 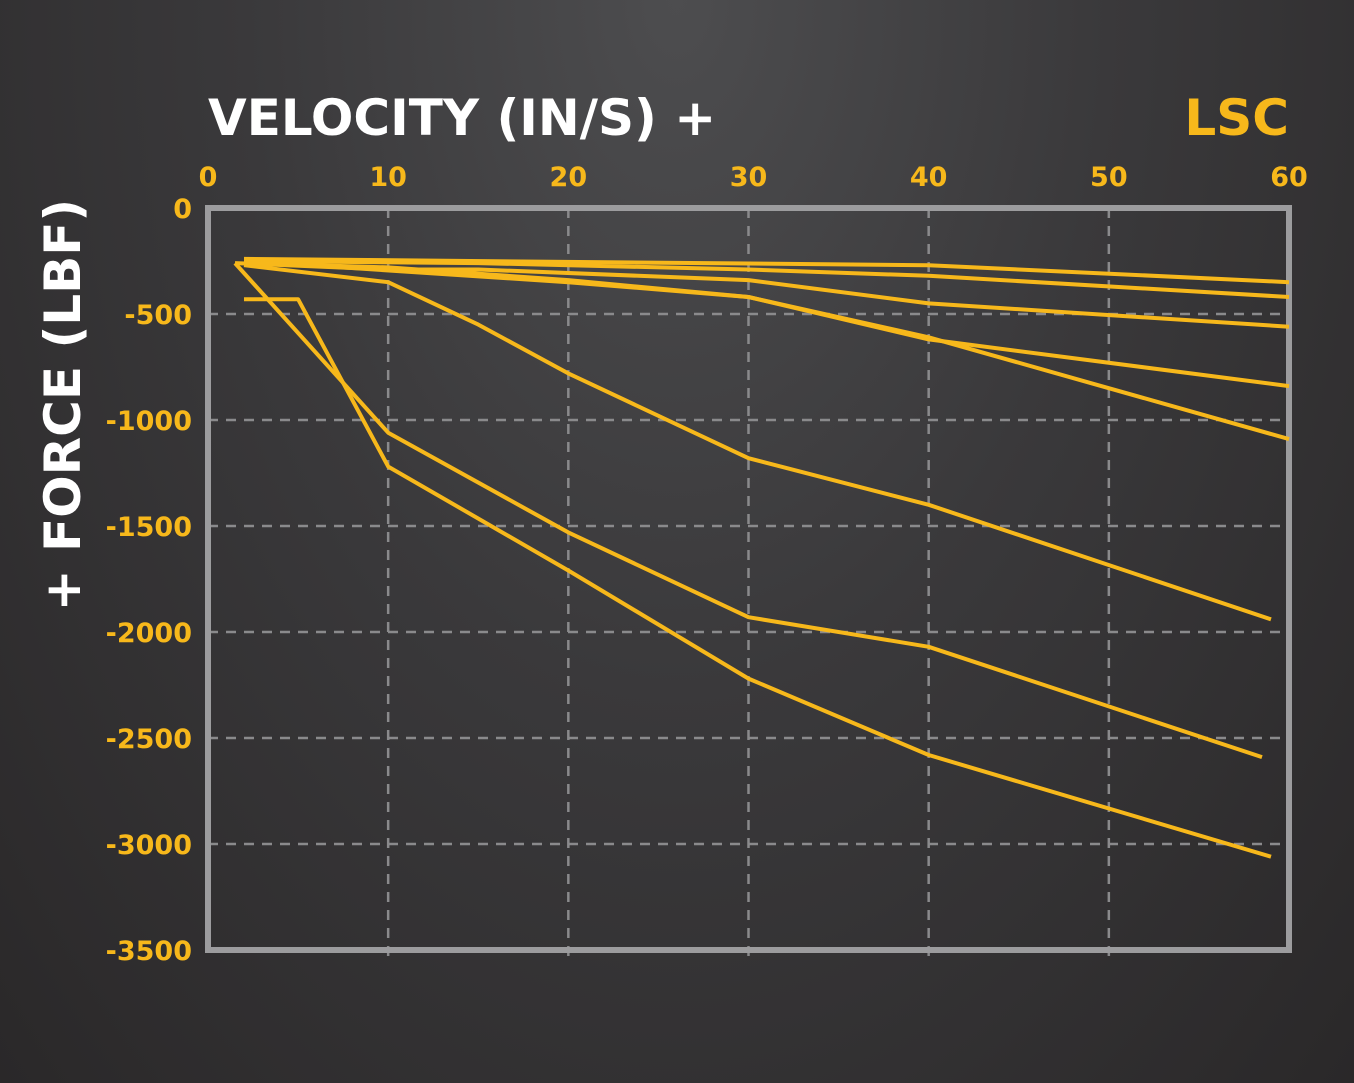 What do you see at coordinates (749, 177) in the screenshot?
I see `x-tick-label: 30` at bounding box center [749, 177].